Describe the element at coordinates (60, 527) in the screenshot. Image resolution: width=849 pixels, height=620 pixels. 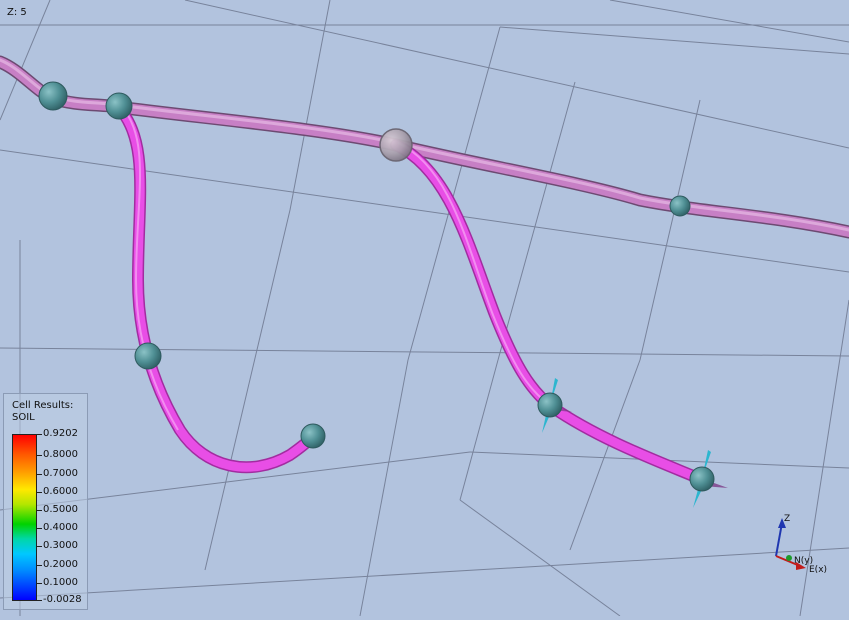
I see `legend-value: 0.4000` at that location.